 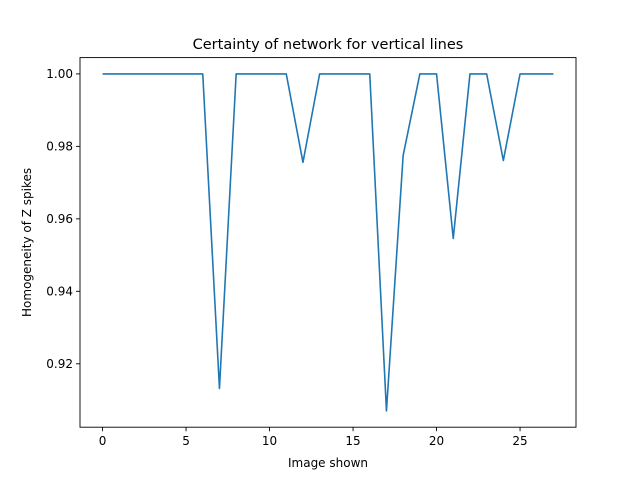 What do you see at coordinates (59, 74) in the screenshot?
I see `y-tick-label: 1.00` at bounding box center [59, 74].